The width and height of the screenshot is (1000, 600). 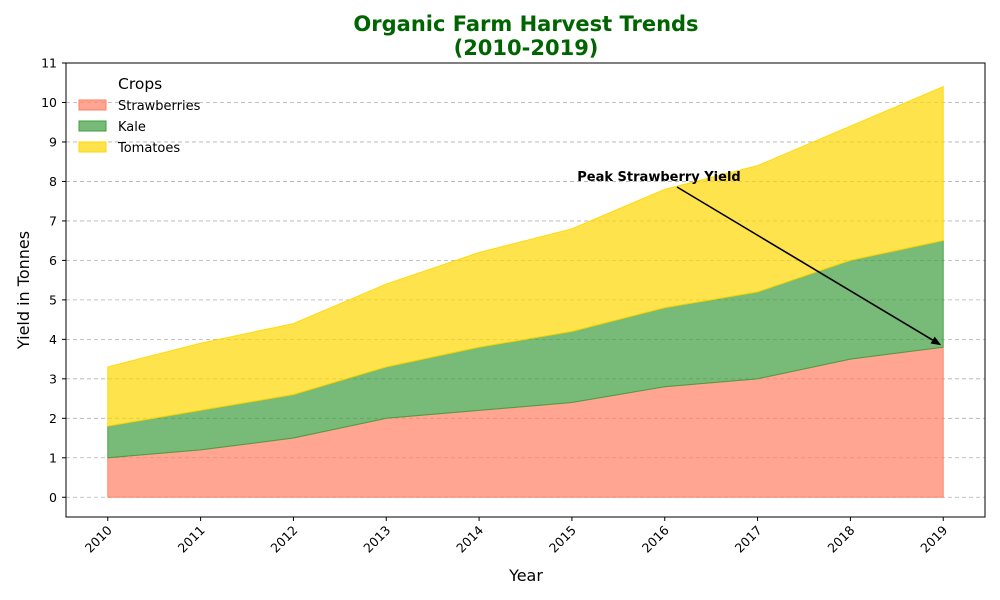 I want to click on x-tick-label-2011: 2011, so click(x=191, y=539).